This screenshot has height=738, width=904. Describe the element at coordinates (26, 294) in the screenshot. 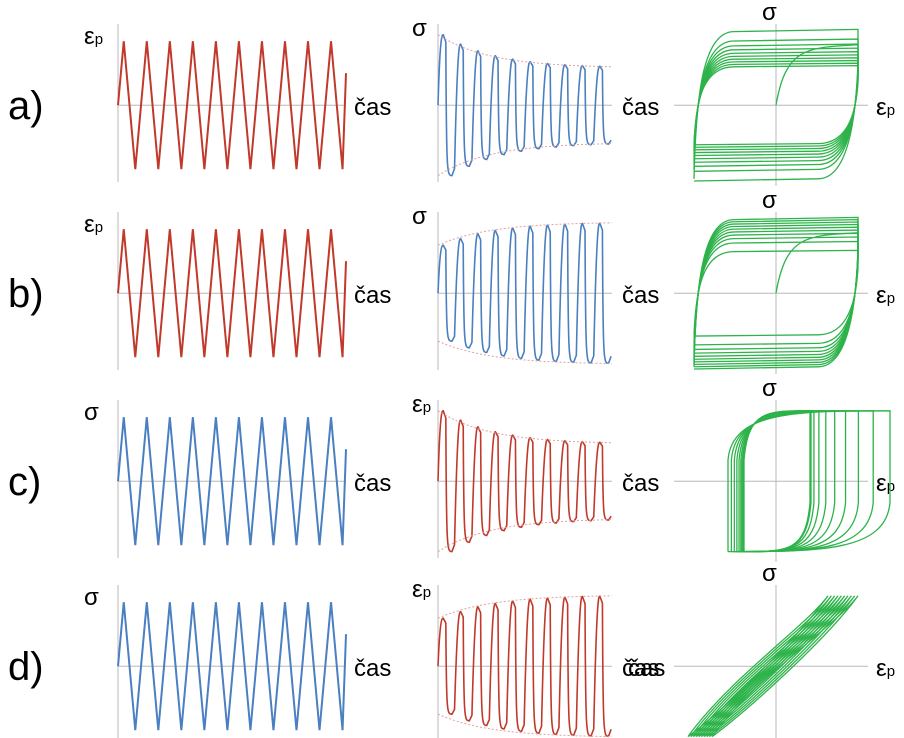

I see `row-label: b)` at that location.